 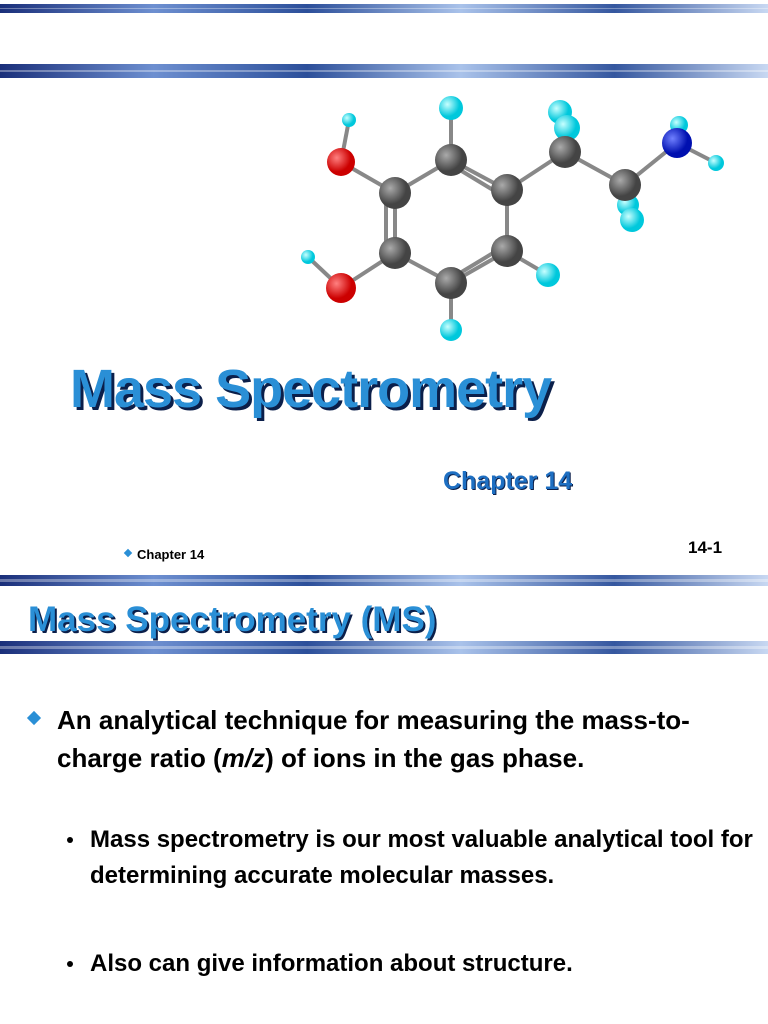 I want to click on slide-title: Mass Spectrometry (MS), so click(x=232, y=619).